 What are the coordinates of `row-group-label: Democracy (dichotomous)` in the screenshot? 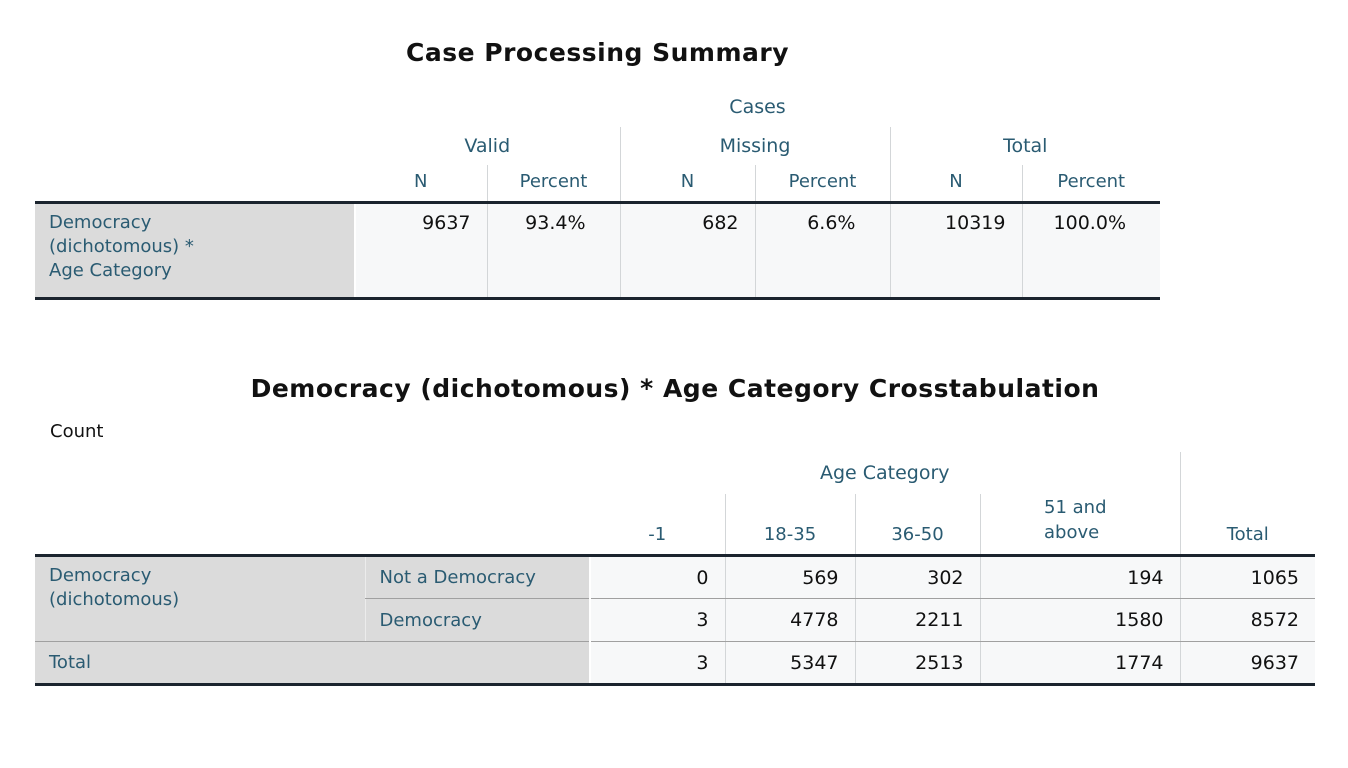 It's located at (200, 598).